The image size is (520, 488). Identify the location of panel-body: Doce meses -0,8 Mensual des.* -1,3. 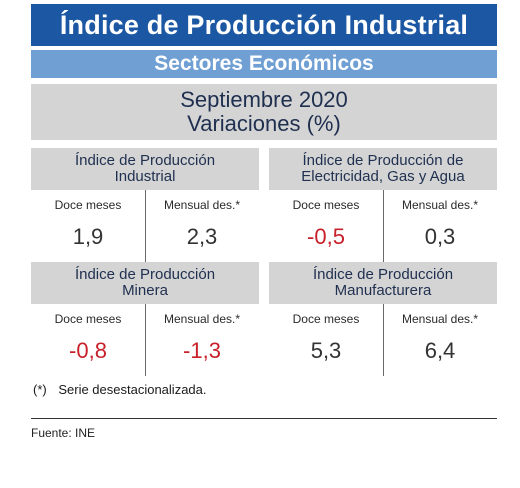
(145, 340).